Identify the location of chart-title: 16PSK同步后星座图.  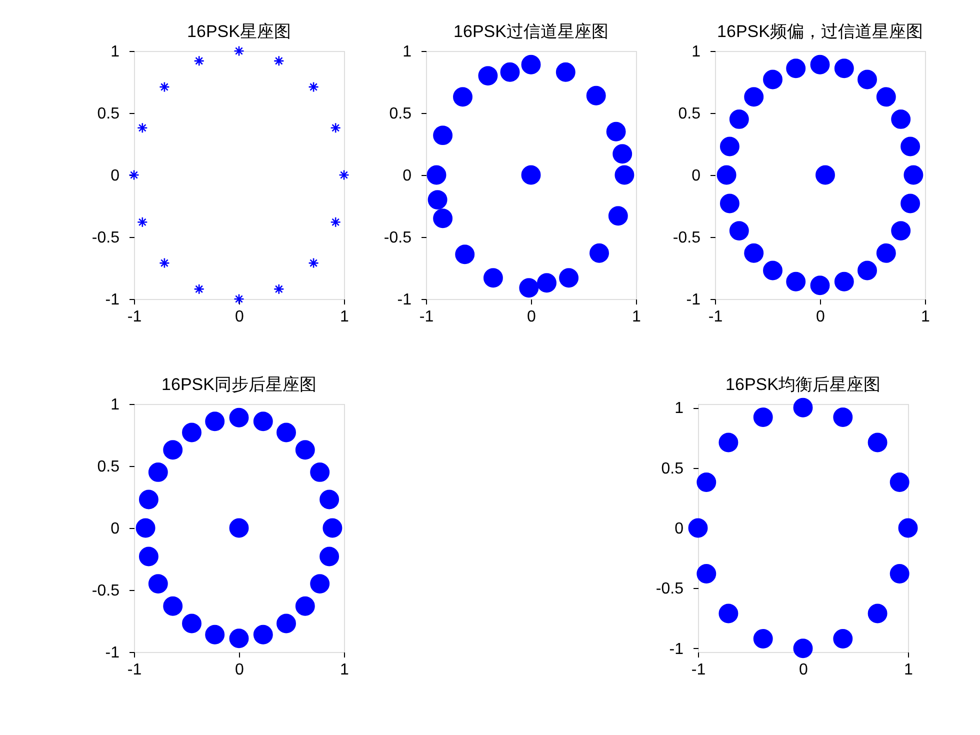
(239, 384).